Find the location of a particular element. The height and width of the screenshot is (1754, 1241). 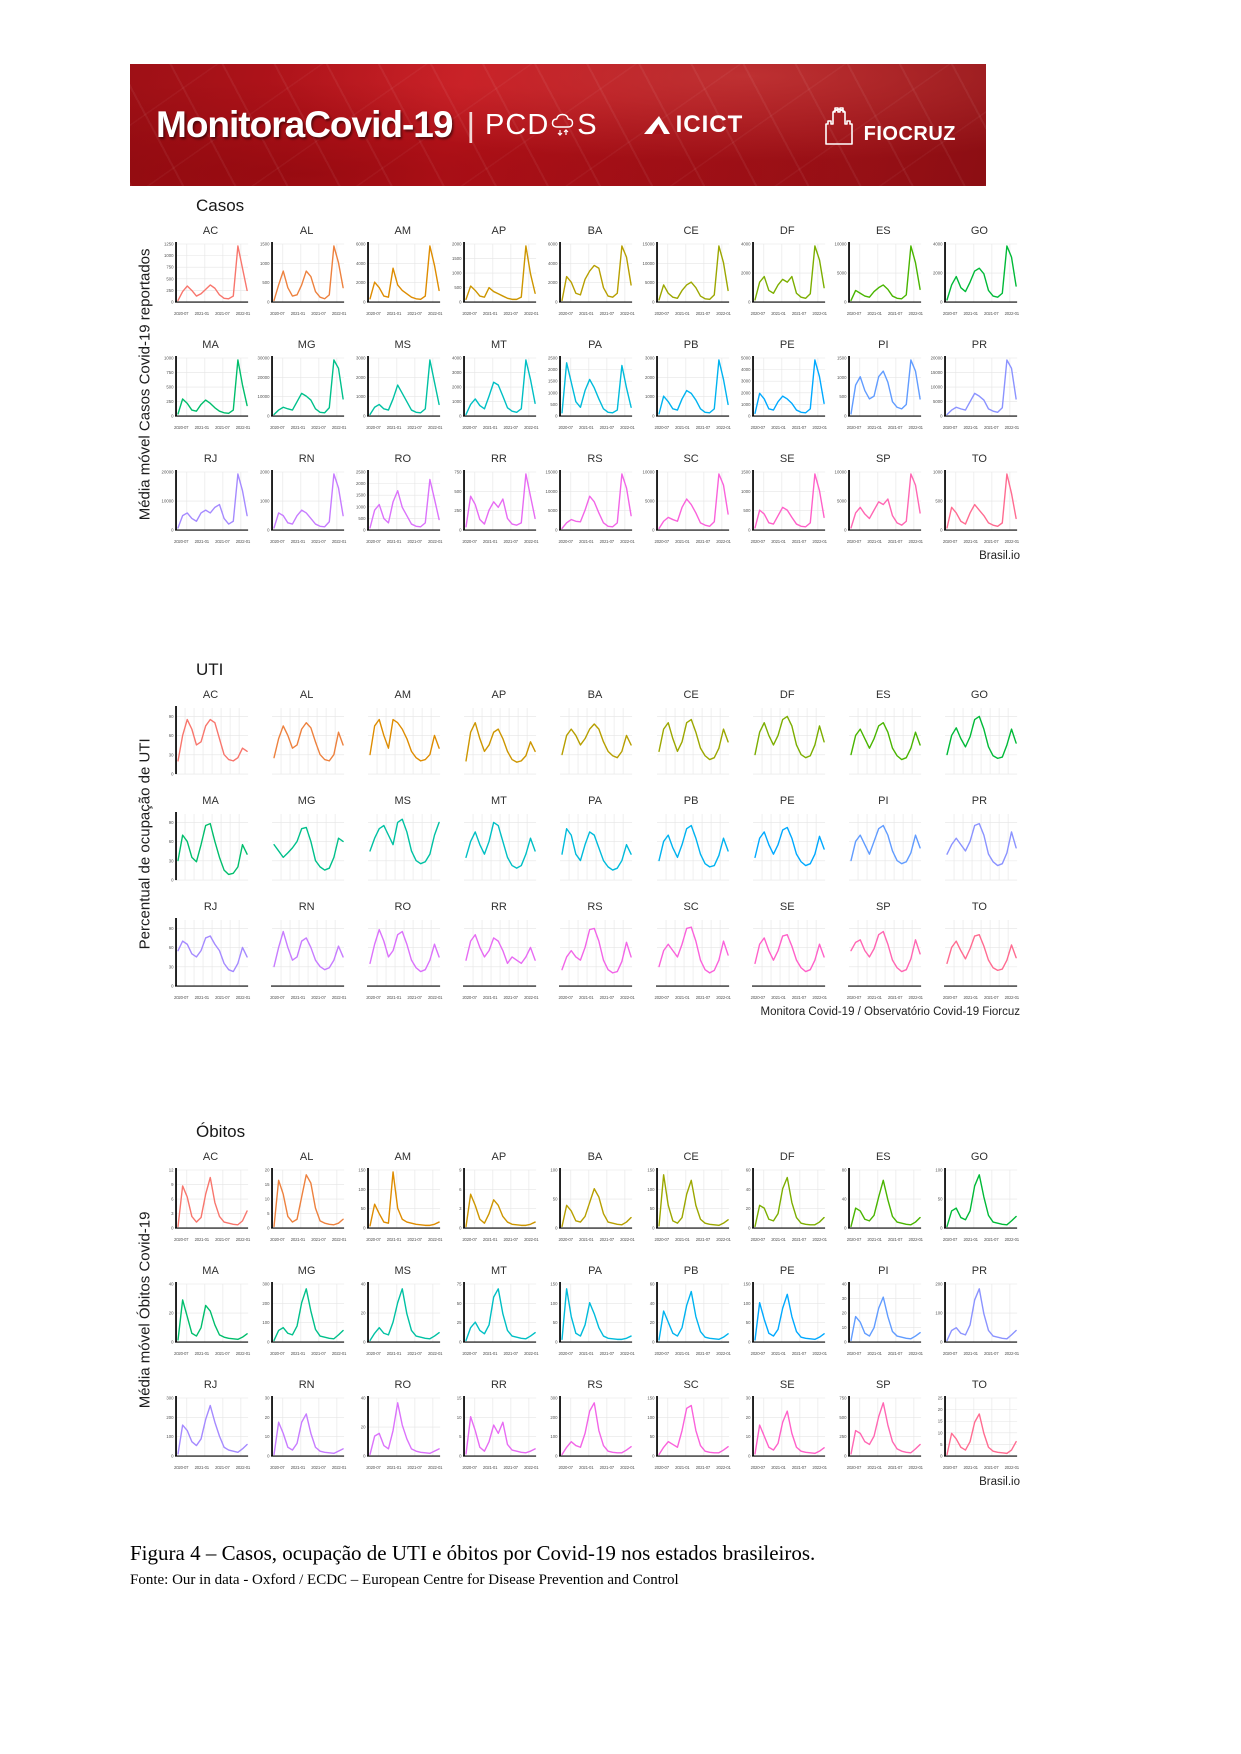

svg-text: 40 is located at coordinates (844, 1284).